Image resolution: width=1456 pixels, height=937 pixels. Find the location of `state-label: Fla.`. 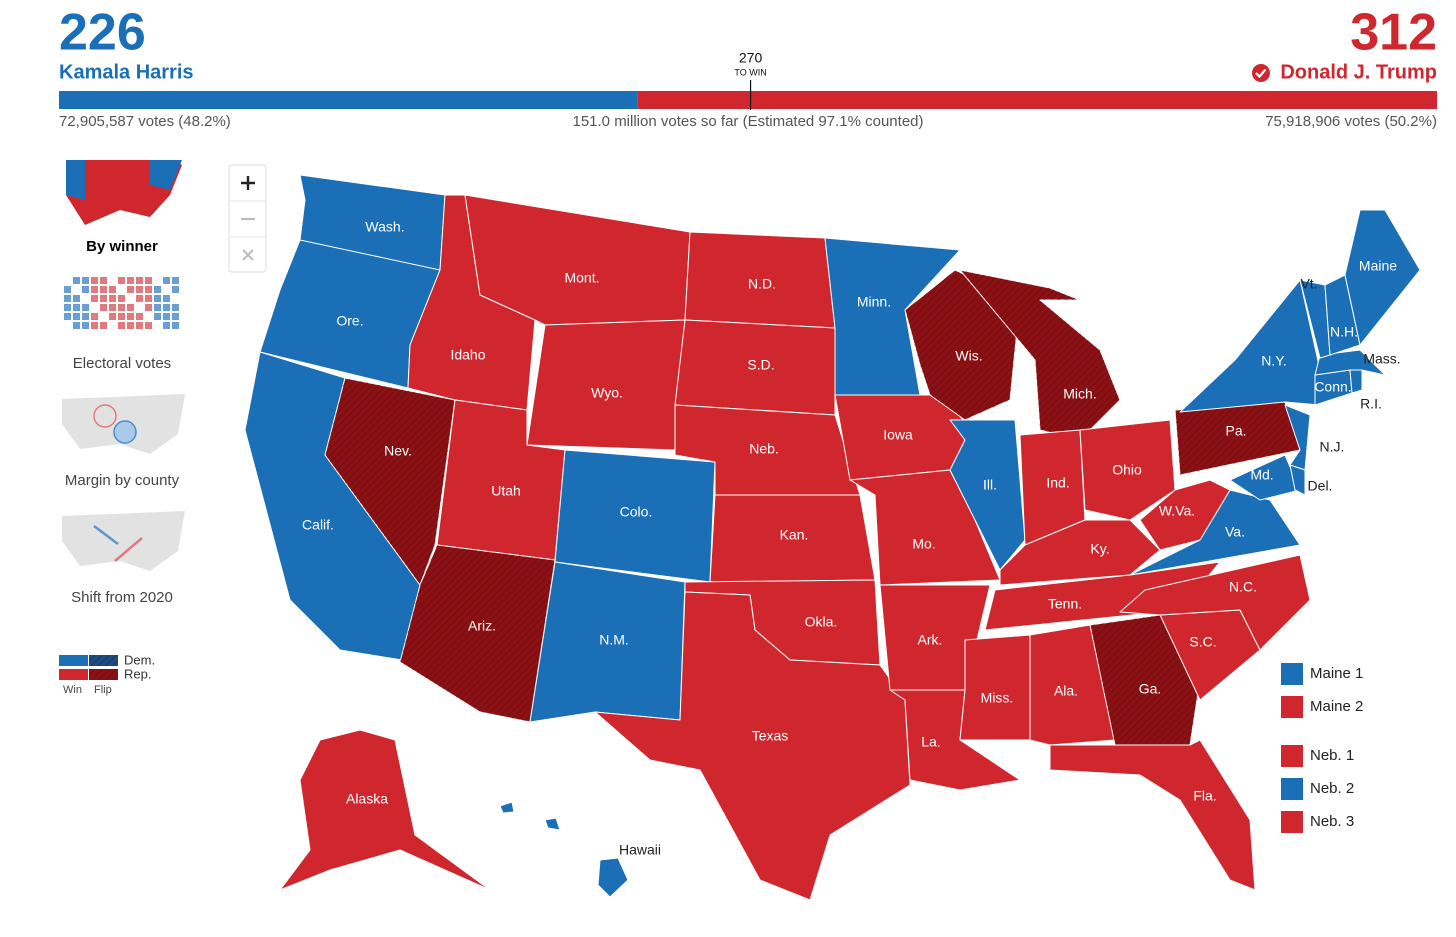

state-label: Fla. is located at coordinates (1204, 796).